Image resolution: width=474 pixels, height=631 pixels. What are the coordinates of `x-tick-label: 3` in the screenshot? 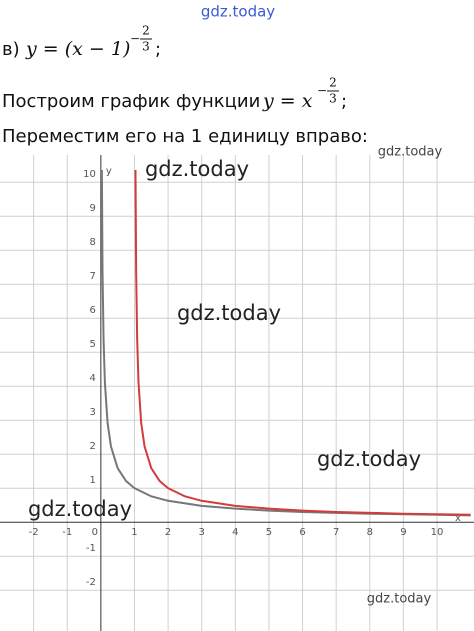 It's located at (202, 532).